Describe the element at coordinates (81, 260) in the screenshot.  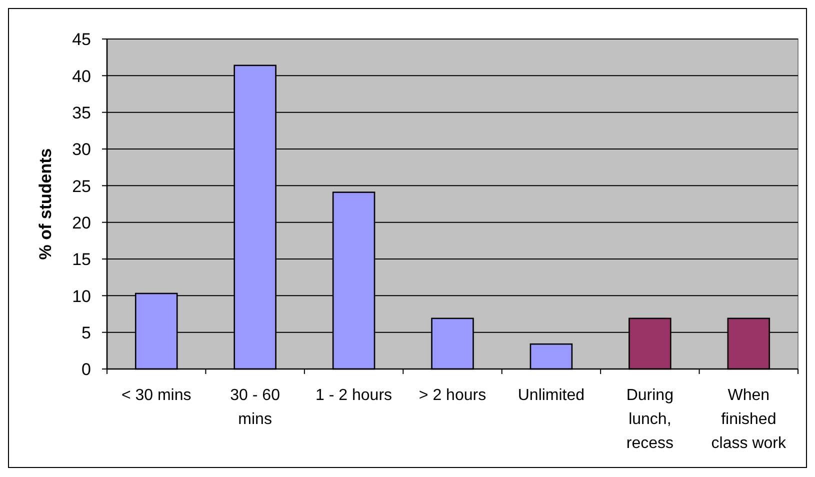
I see `y-tick-label: 15` at that location.